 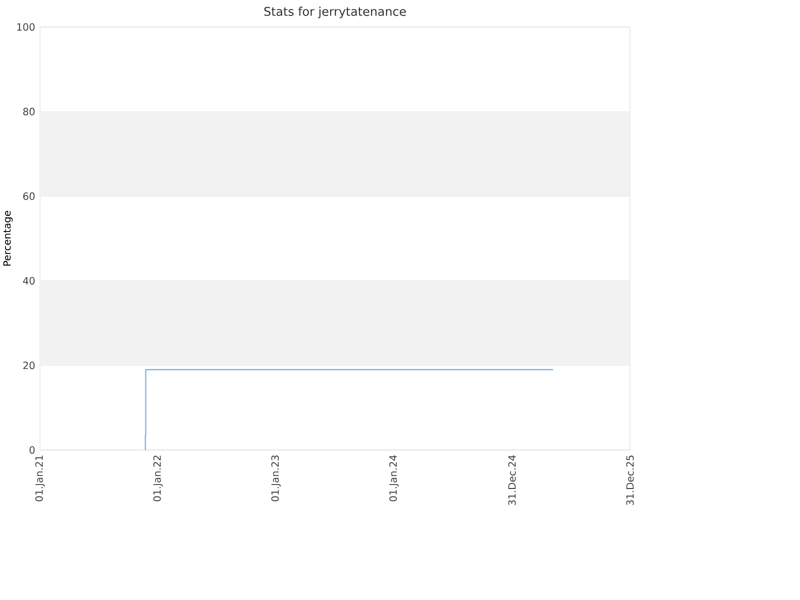 I want to click on x-tick-label: 01.Jan.21, so click(x=40, y=479).